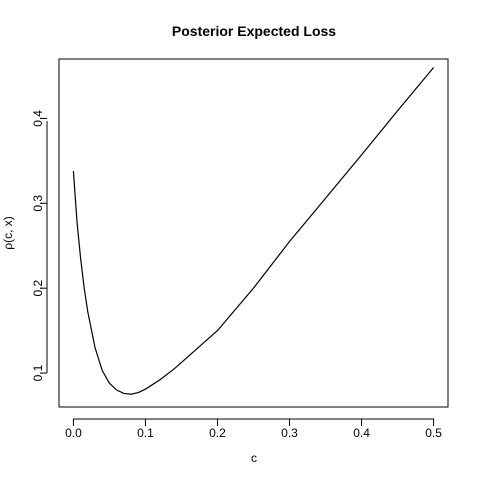 Image resolution: width=480 pixels, height=480 pixels. I want to click on x-tick-label: 0.3, so click(289, 433).